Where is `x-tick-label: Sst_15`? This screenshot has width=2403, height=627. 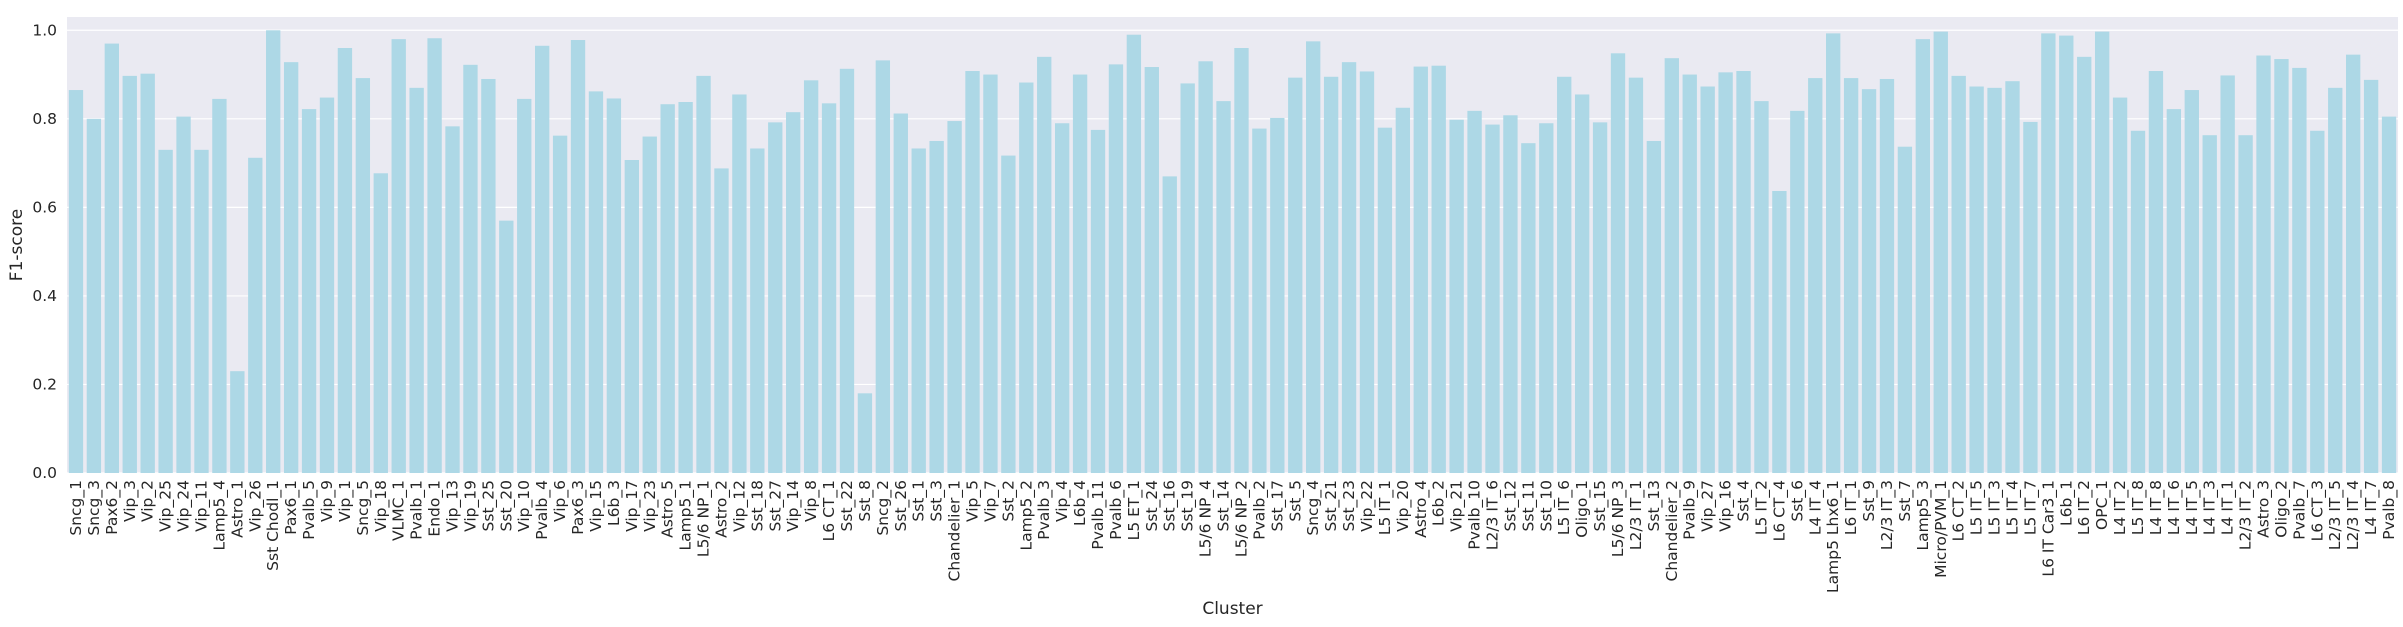 x-tick-label: Sst_15 is located at coordinates (1600, 505).